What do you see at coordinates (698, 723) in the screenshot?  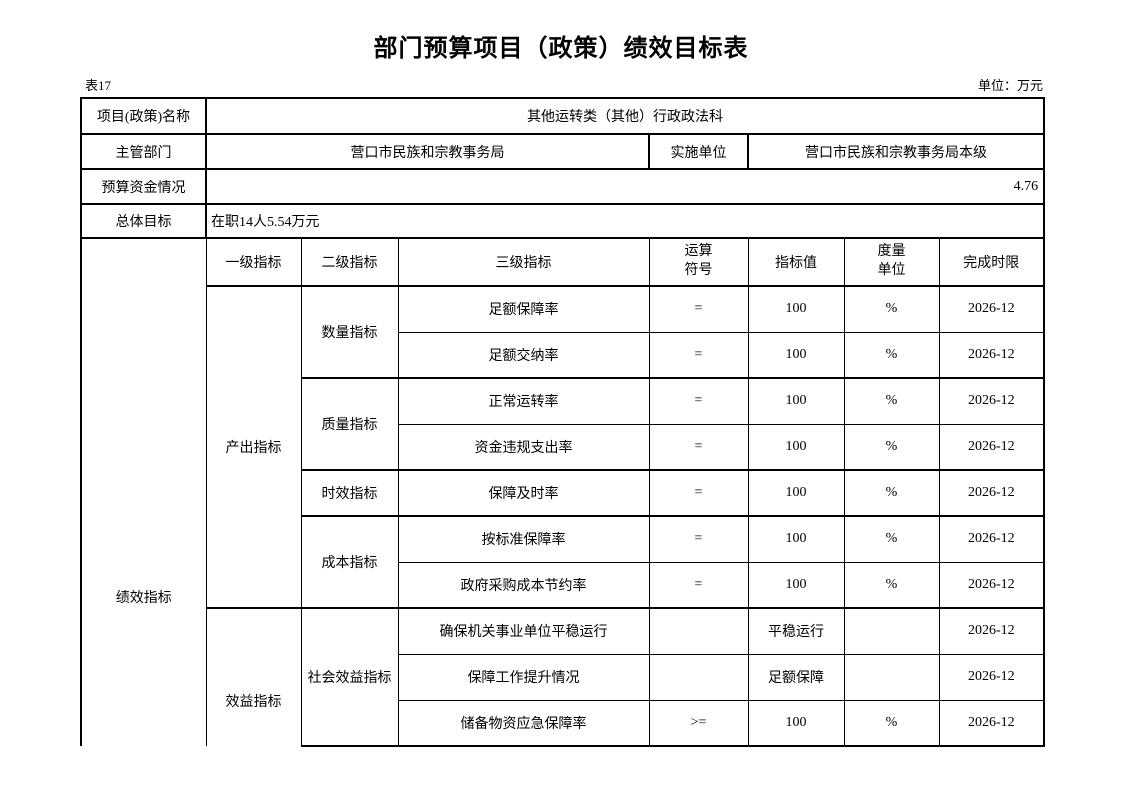 I see `operator-value: >=` at bounding box center [698, 723].